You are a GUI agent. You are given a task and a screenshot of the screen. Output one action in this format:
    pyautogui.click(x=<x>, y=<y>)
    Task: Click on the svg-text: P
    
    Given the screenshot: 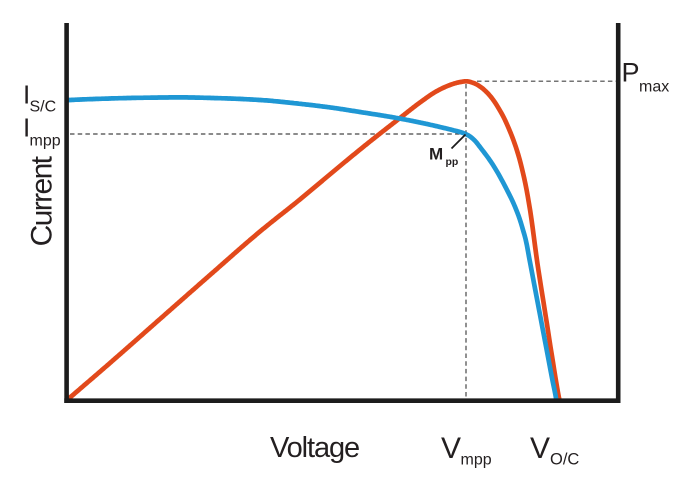 What is the action you would take?
    pyautogui.click(x=631, y=73)
    